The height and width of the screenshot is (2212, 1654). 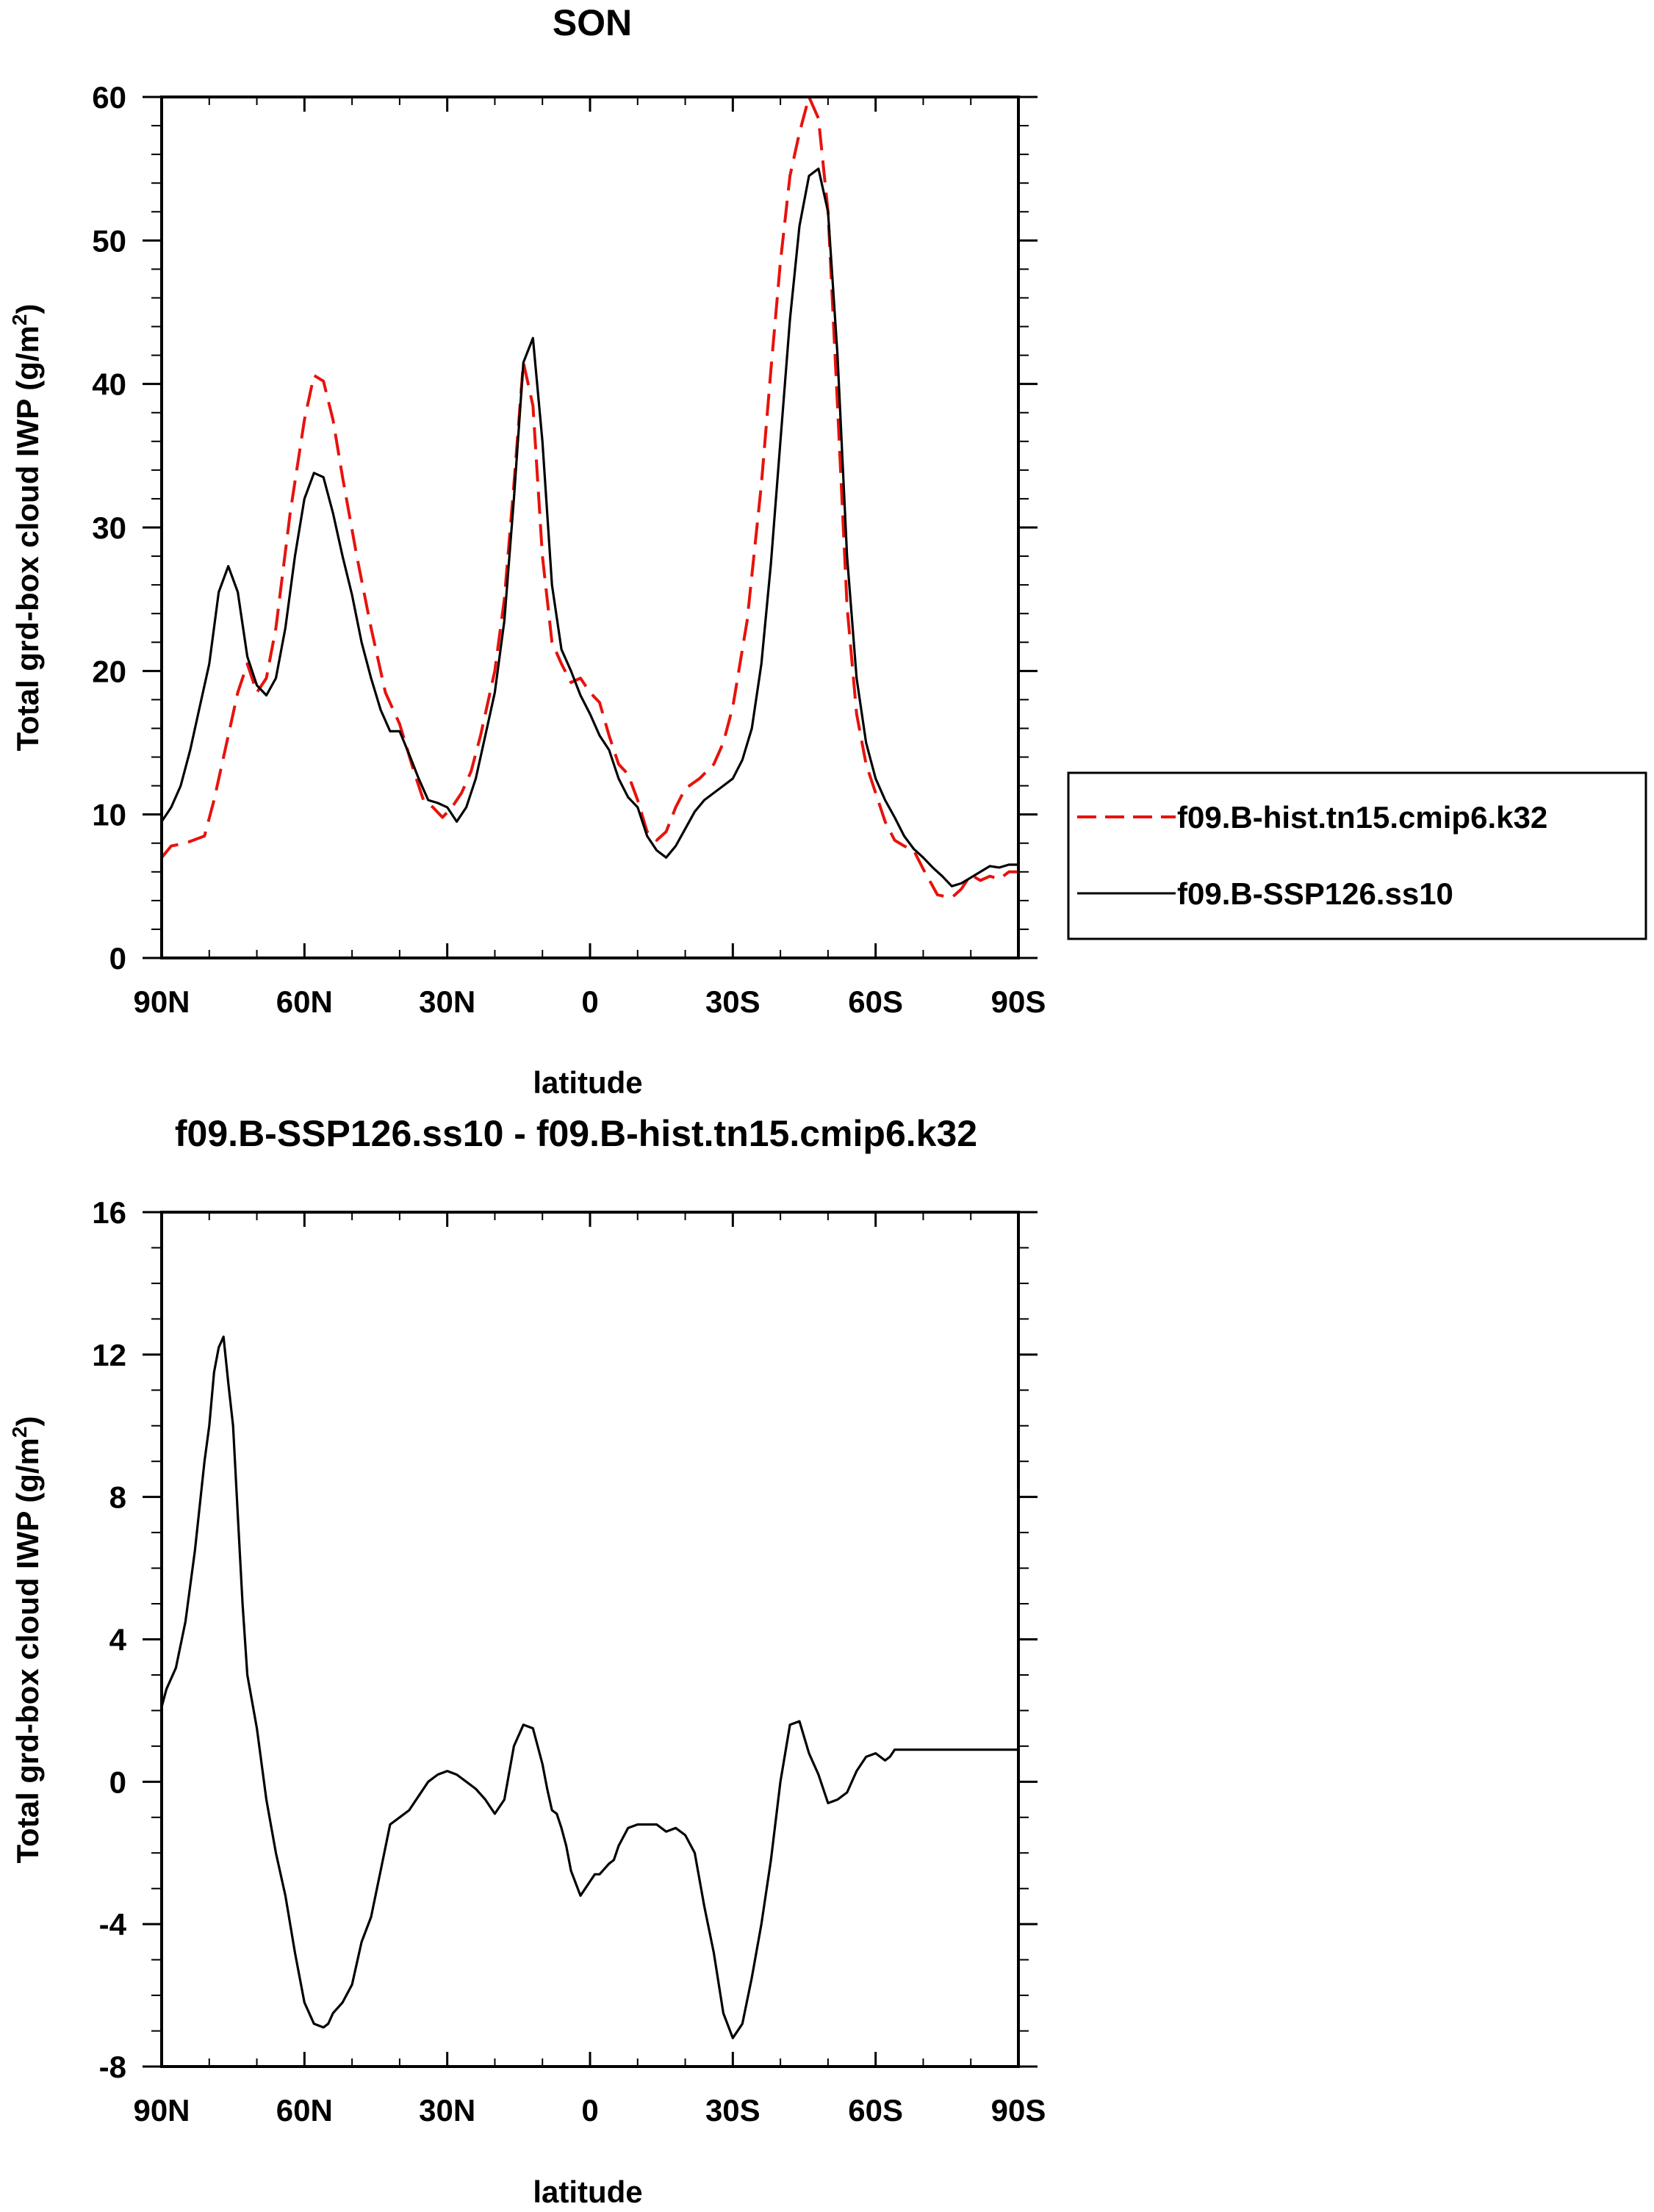 What do you see at coordinates (109, 1355) in the screenshot?
I see `y-tick-label: 12` at bounding box center [109, 1355].